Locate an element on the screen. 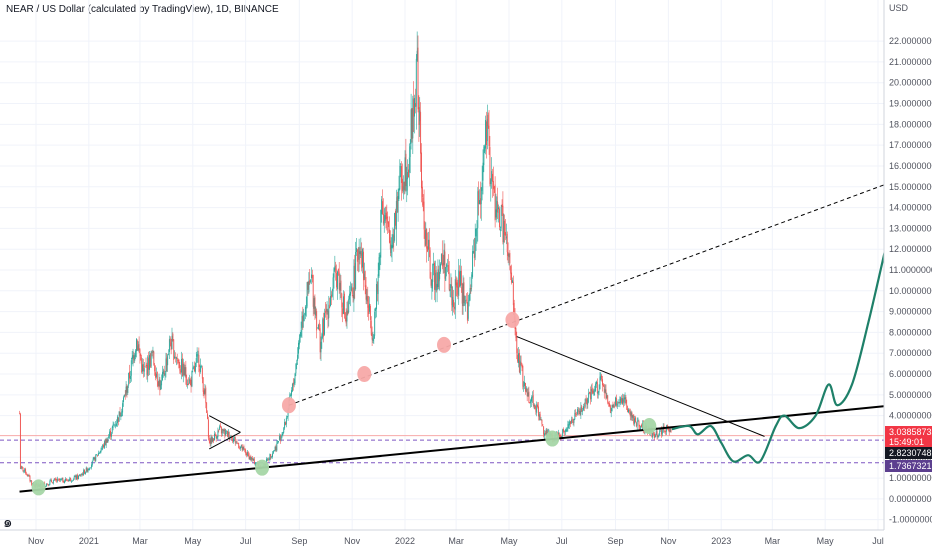 The height and width of the screenshot is (550, 932). x-tick-label: Jul is located at coordinates (246, 541).